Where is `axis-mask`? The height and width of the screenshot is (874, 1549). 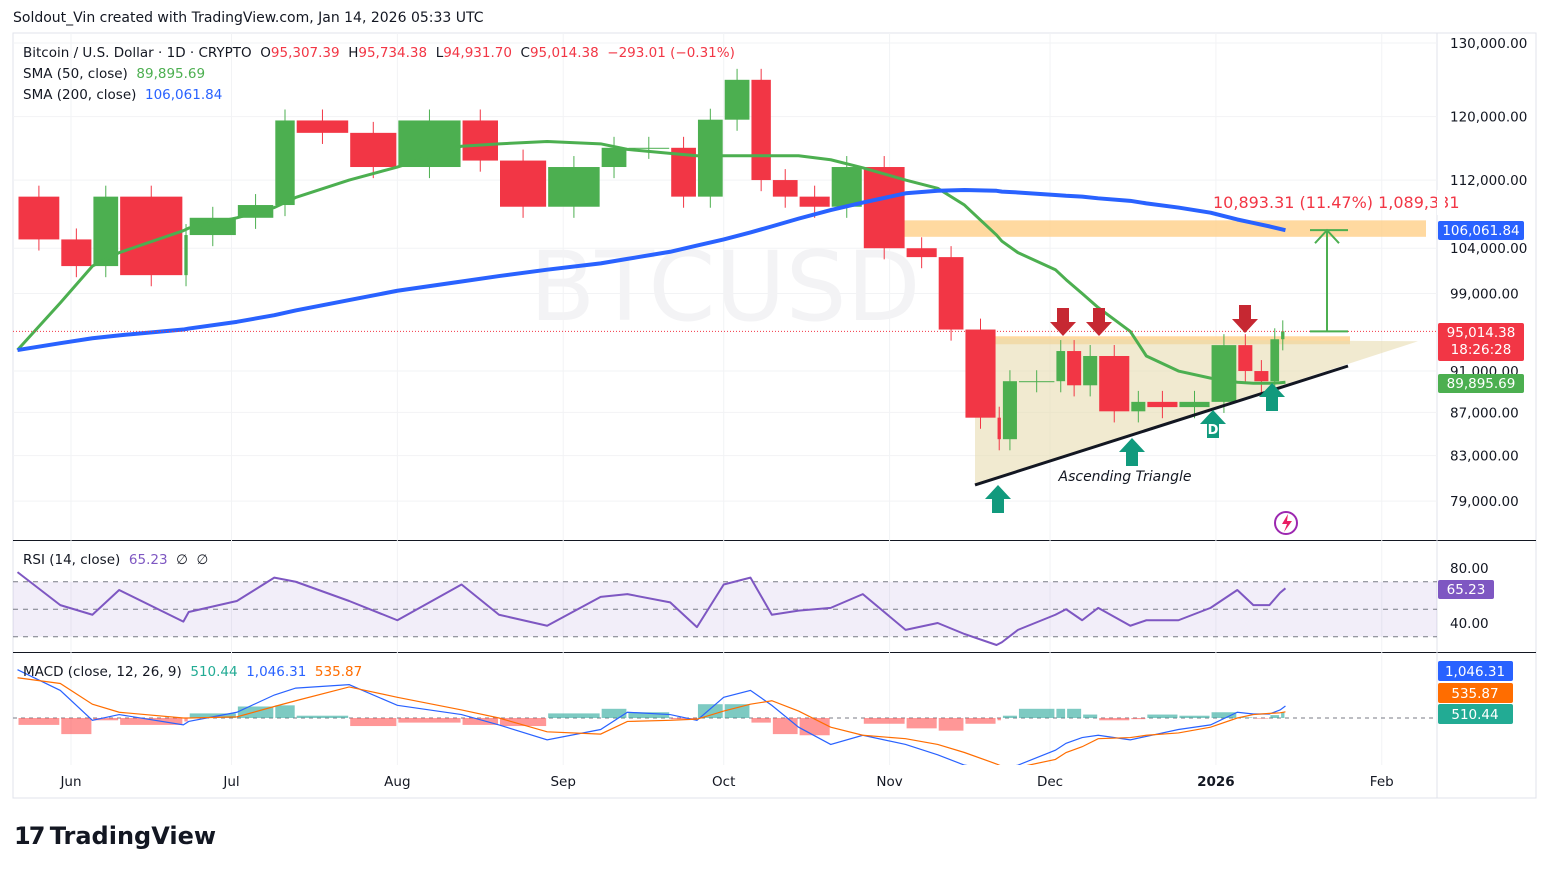 axis-mask is located at coordinates (1441, 202).